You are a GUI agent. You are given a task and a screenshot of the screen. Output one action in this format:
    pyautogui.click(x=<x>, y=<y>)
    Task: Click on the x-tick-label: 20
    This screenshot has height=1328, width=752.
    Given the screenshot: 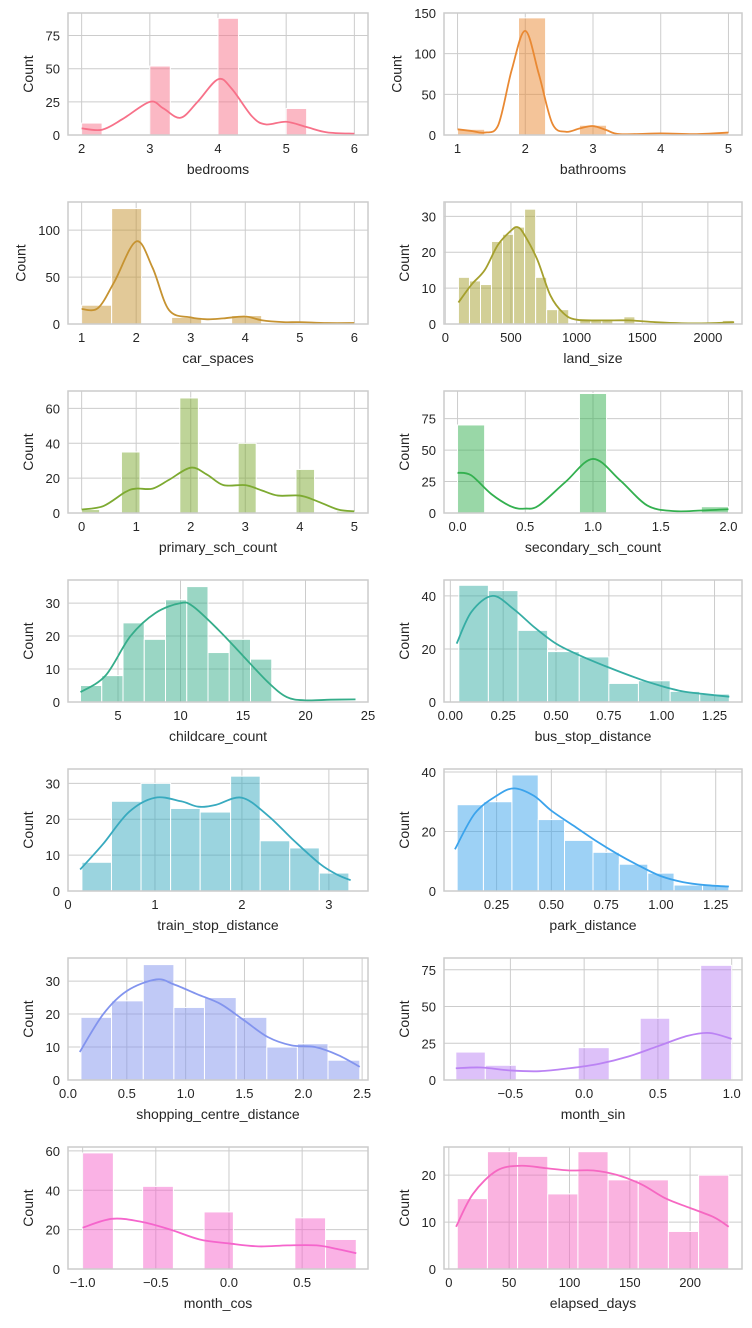 What is the action you would take?
    pyautogui.click(x=305, y=715)
    